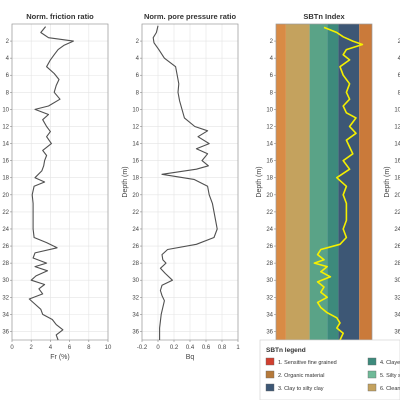 This screenshot has width=400, height=400. I want to click on legend-item-label: 5. Silty sand, so click(390, 376).